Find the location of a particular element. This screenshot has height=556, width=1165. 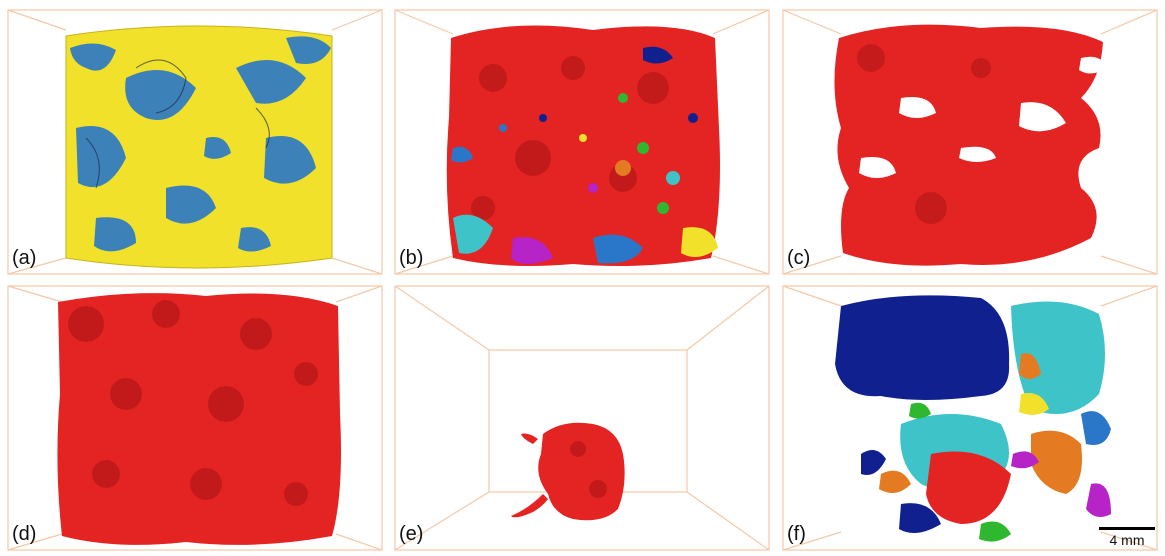

scale-bar-label: 4 mm is located at coordinates (1127, 540).